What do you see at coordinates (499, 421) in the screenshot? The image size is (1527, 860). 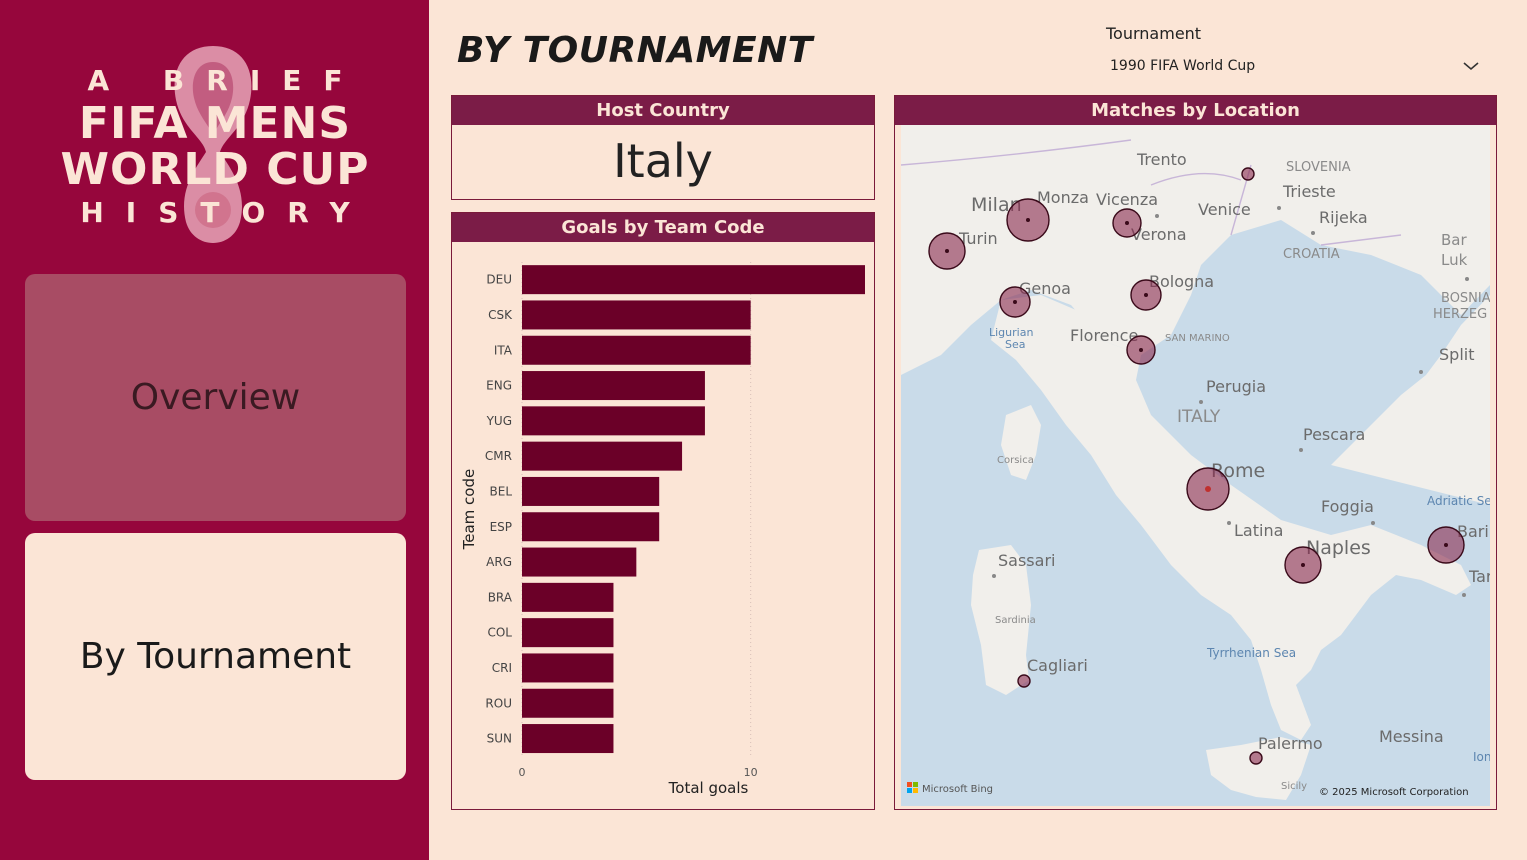 I see `y-tick-label: YUG` at bounding box center [499, 421].